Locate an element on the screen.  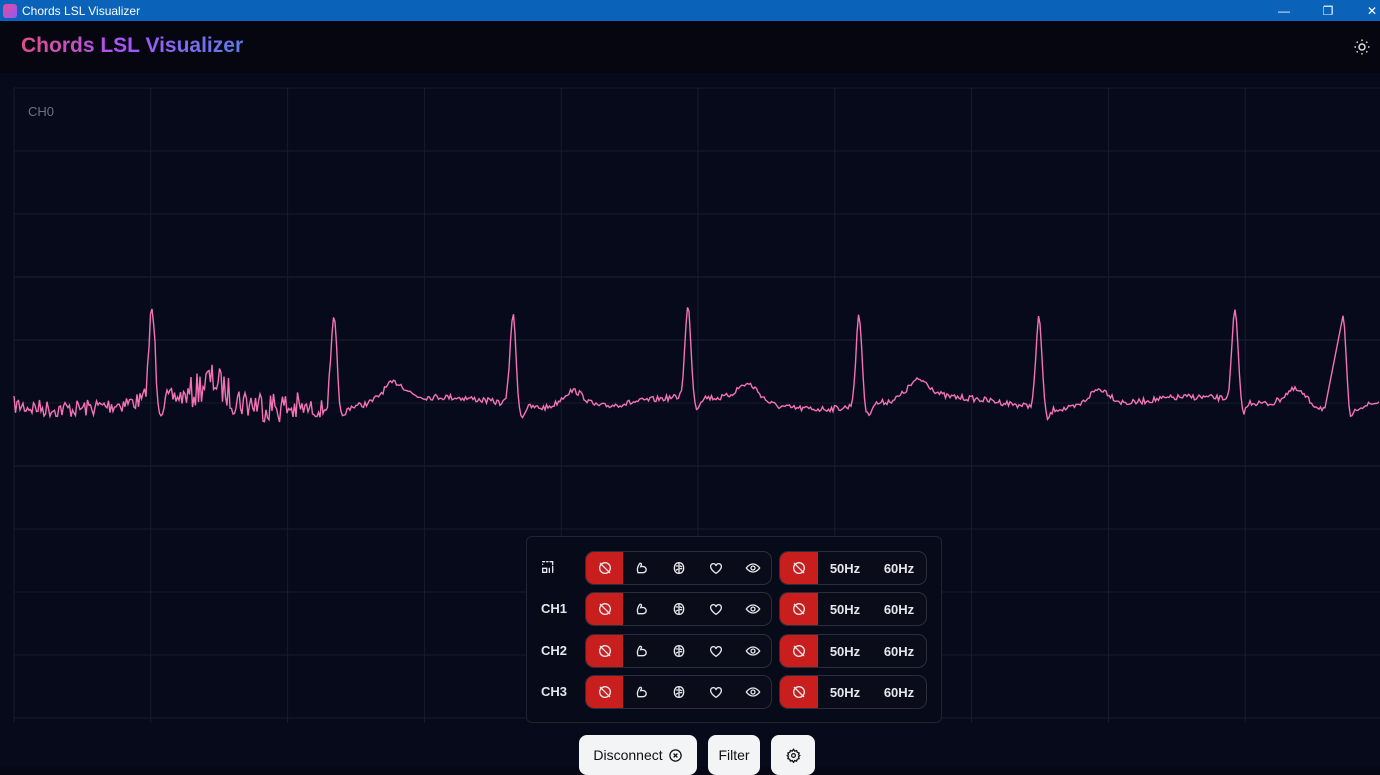
select-all-button is located at coordinates (548, 567).